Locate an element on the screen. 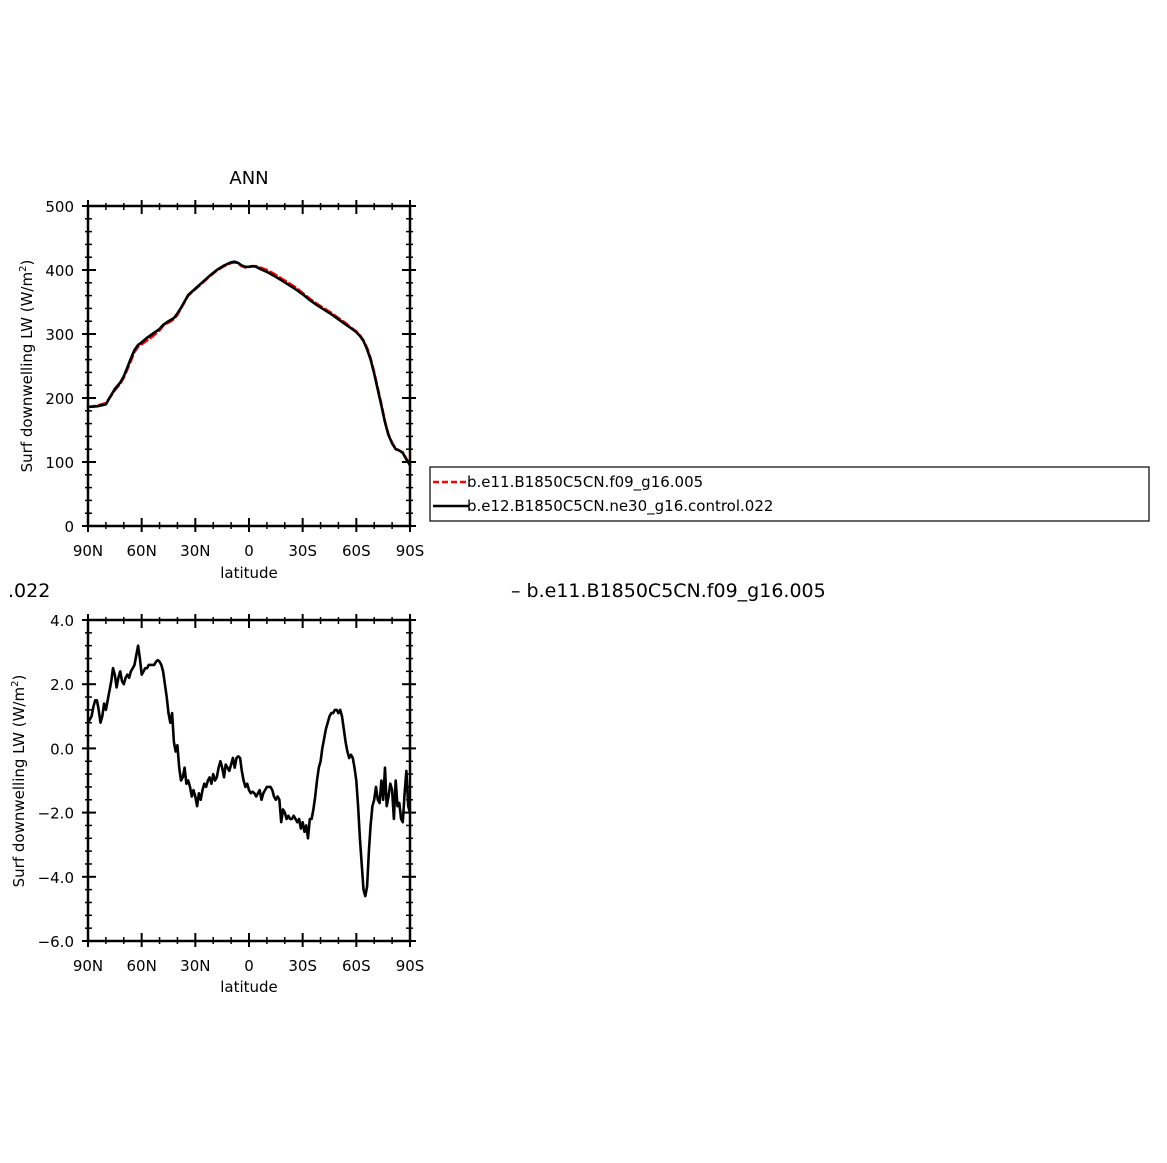 The image size is (1167, 1163). top-y-tick-labels: 0 100 200 300 400 500 is located at coordinates (59, 367).